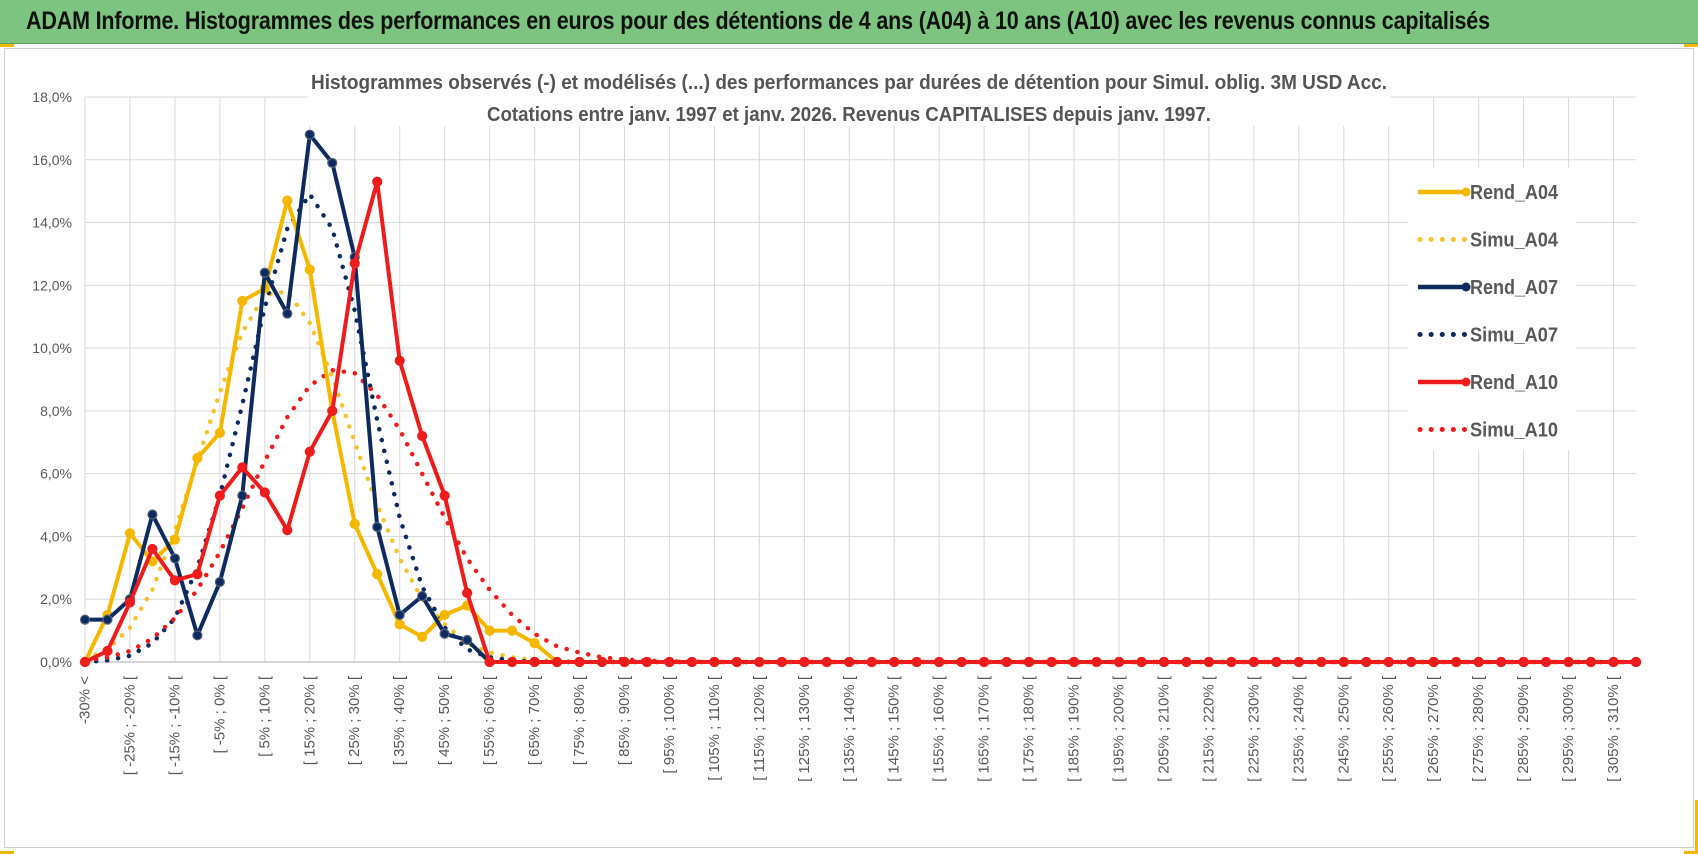 This screenshot has width=1698, height=854. What do you see at coordinates (444, 720) in the screenshot?
I see `x-tick-label: [ 45% ; 50% [` at bounding box center [444, 720].